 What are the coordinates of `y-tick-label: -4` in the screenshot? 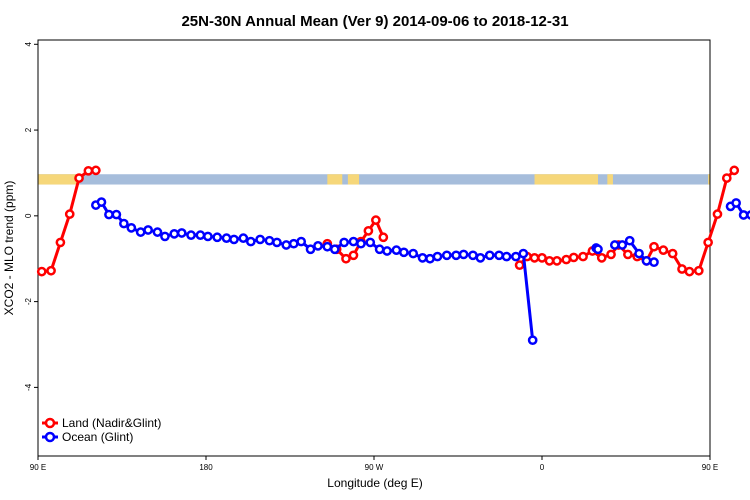 It's located at (28, 387).